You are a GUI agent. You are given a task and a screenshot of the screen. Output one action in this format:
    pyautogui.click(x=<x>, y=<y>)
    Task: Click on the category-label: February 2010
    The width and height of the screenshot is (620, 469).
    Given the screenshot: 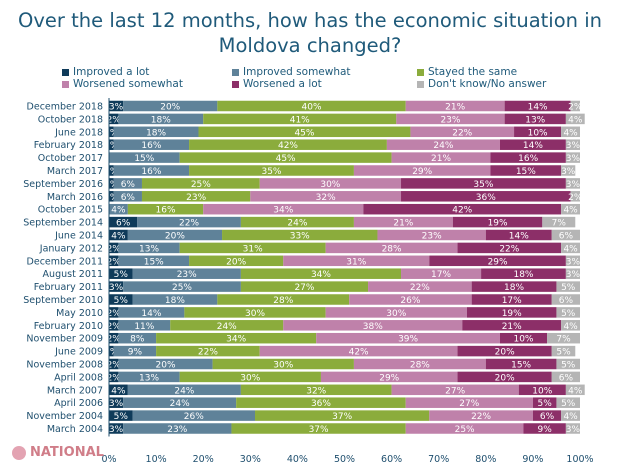 What is the action you would take?
    pyautogui.click(x=68, y=326)
    